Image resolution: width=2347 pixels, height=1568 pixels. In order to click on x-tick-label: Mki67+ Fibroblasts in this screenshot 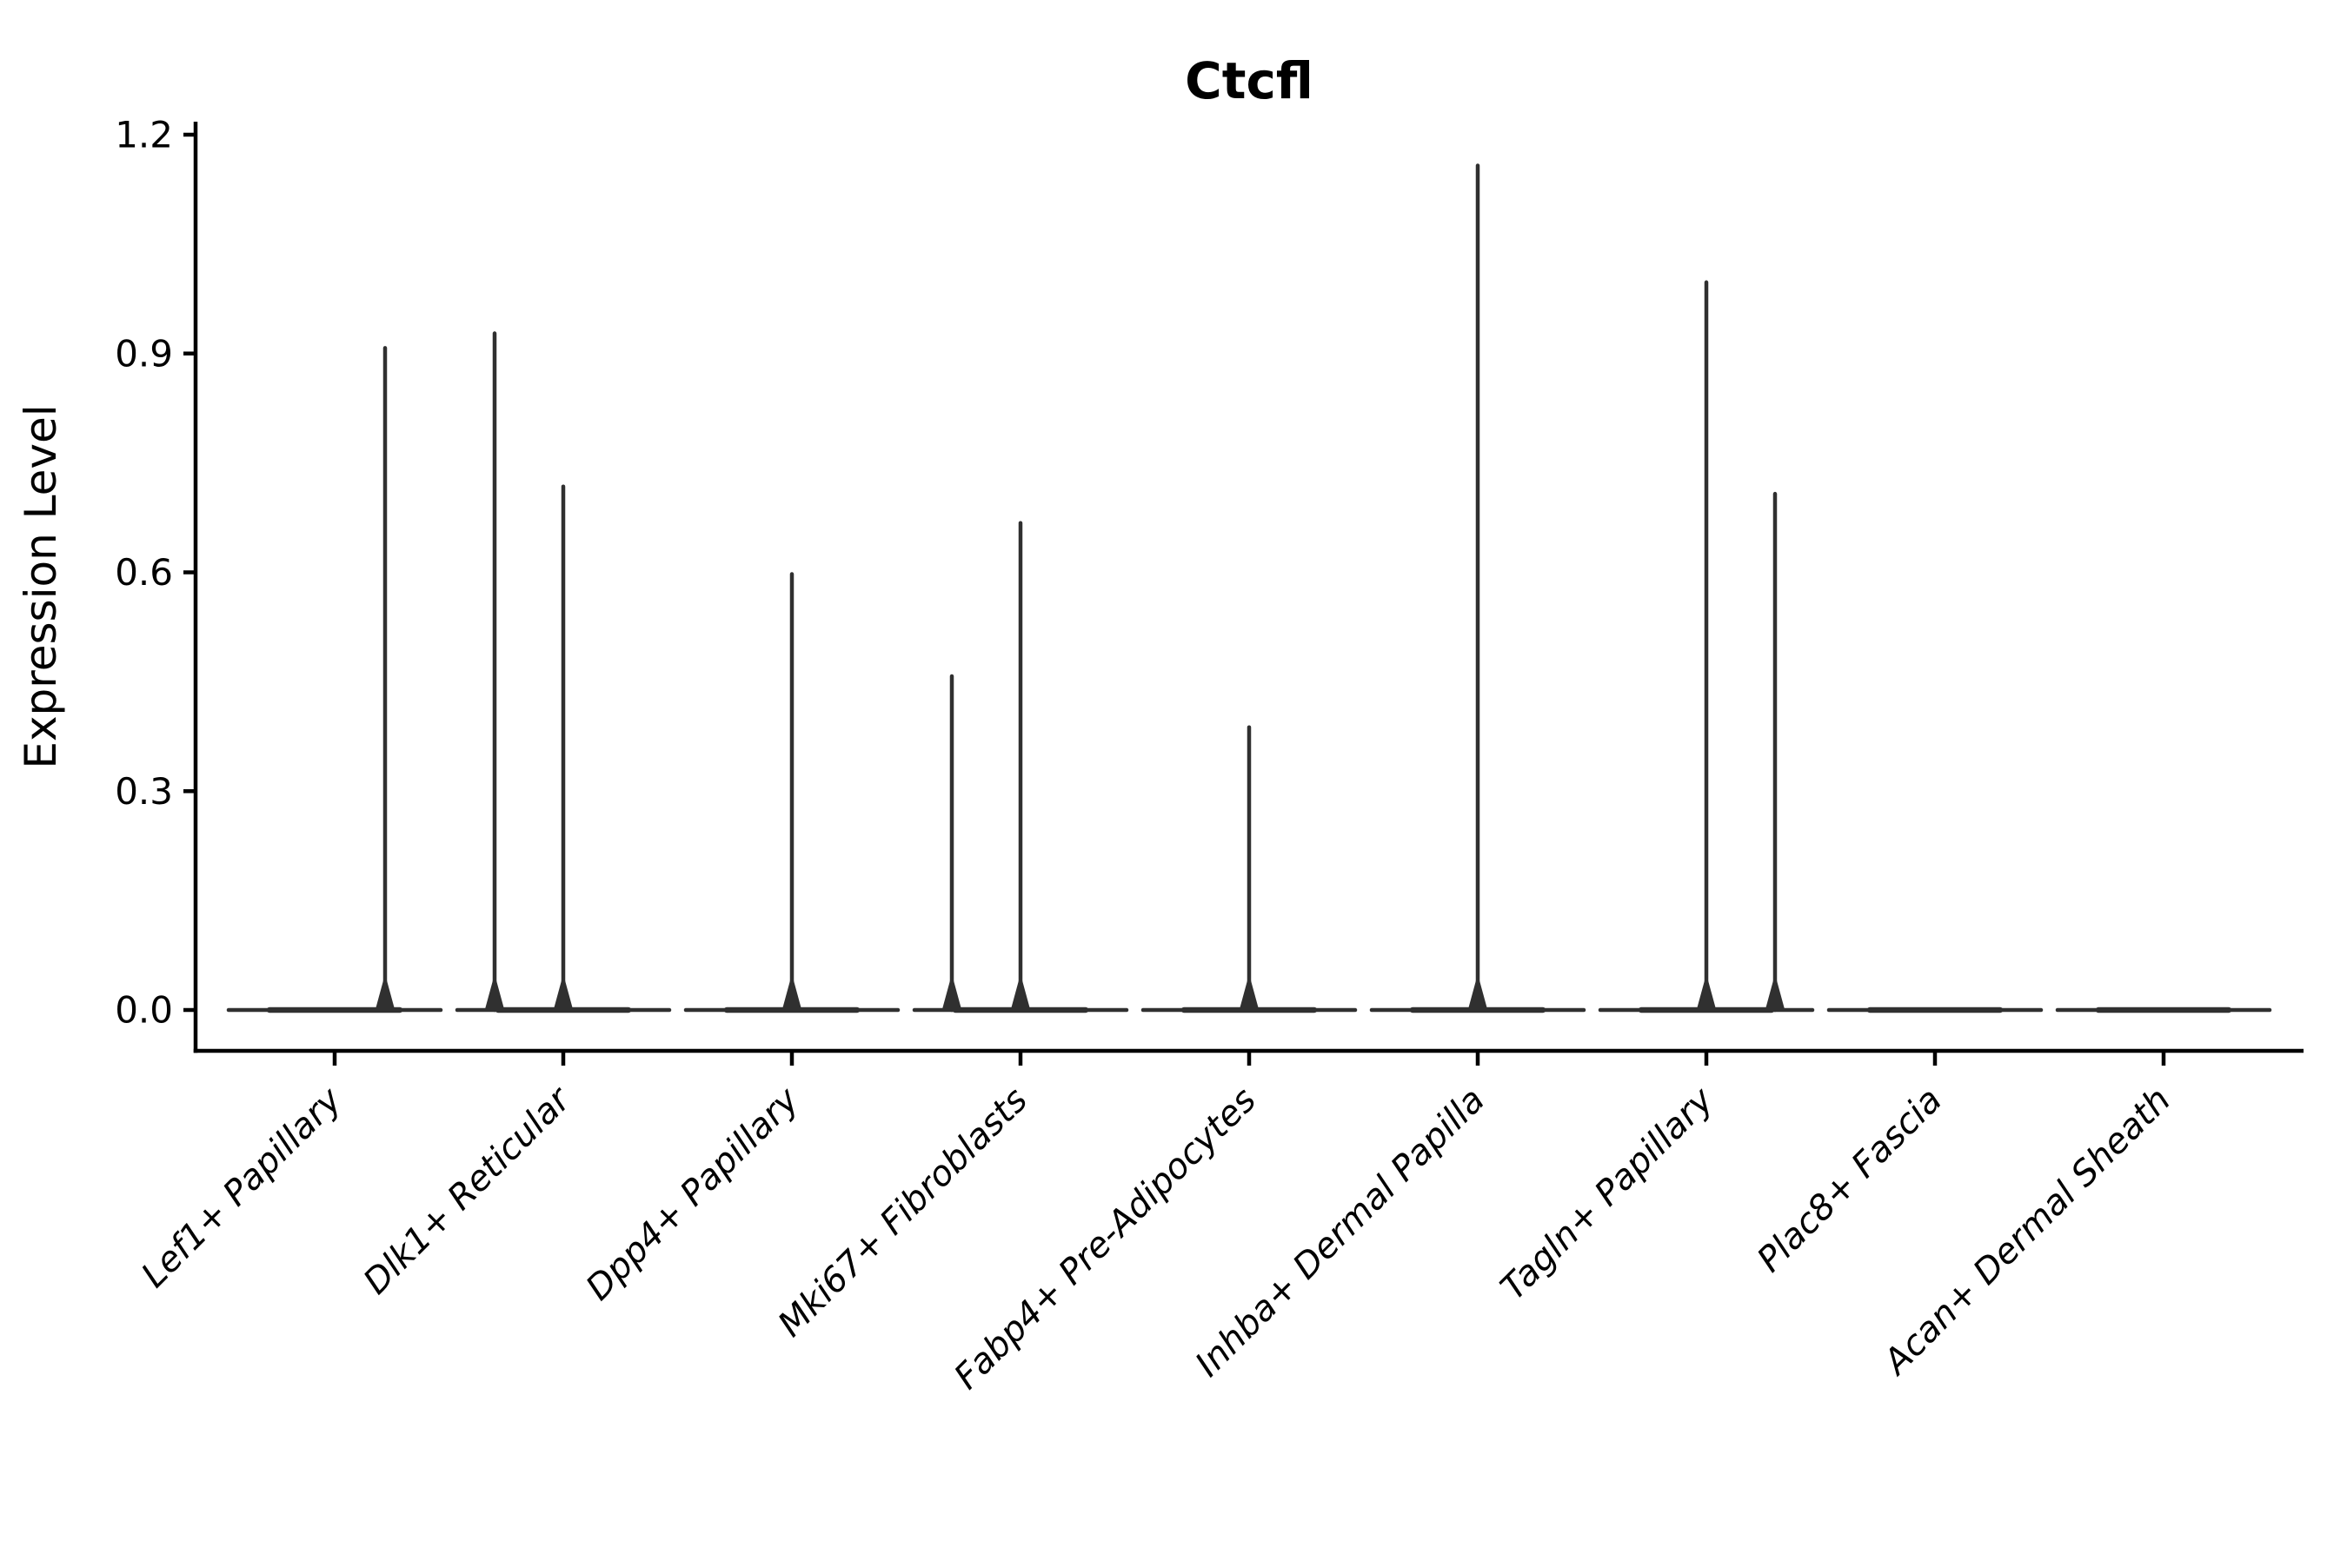, I will do `click(902, 1212)`.